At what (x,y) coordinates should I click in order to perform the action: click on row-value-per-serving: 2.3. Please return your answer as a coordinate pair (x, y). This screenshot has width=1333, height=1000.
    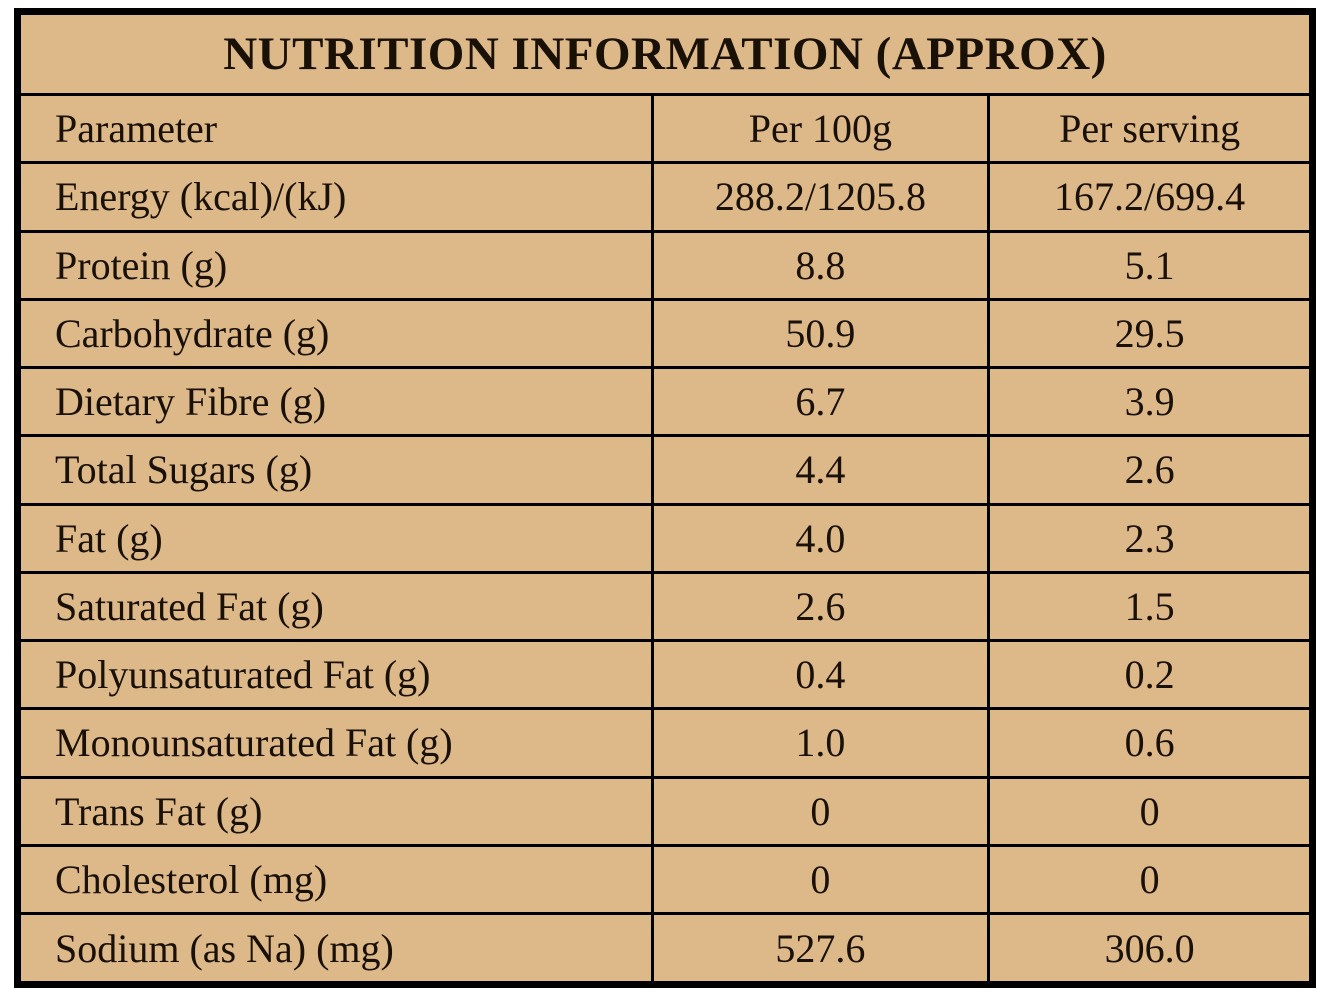
    Looking at the image, I should click on (1150, 538).